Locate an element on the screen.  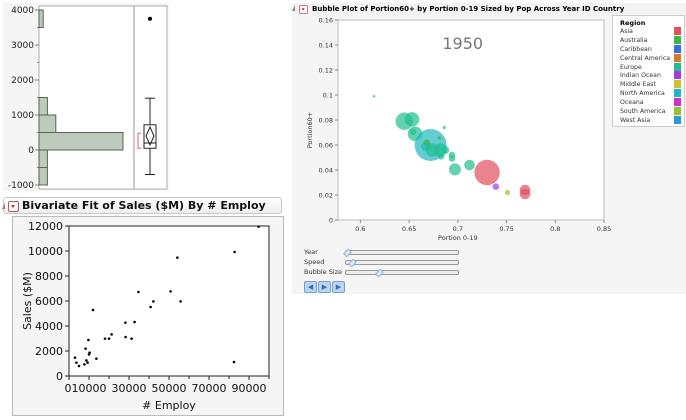
legend-label: Asia is located at coordinates (626, 31).